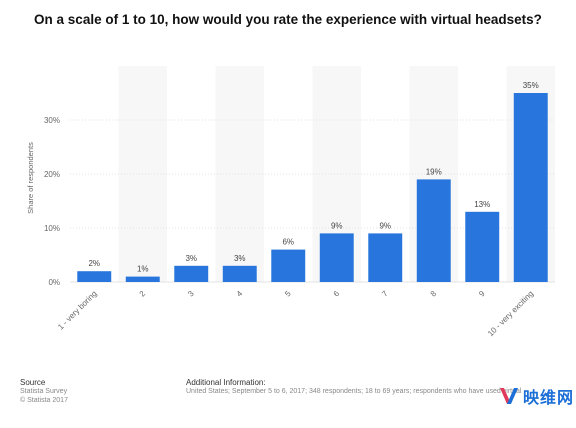  I want to click on info-heading: Additional Information:, so click(226, 382).